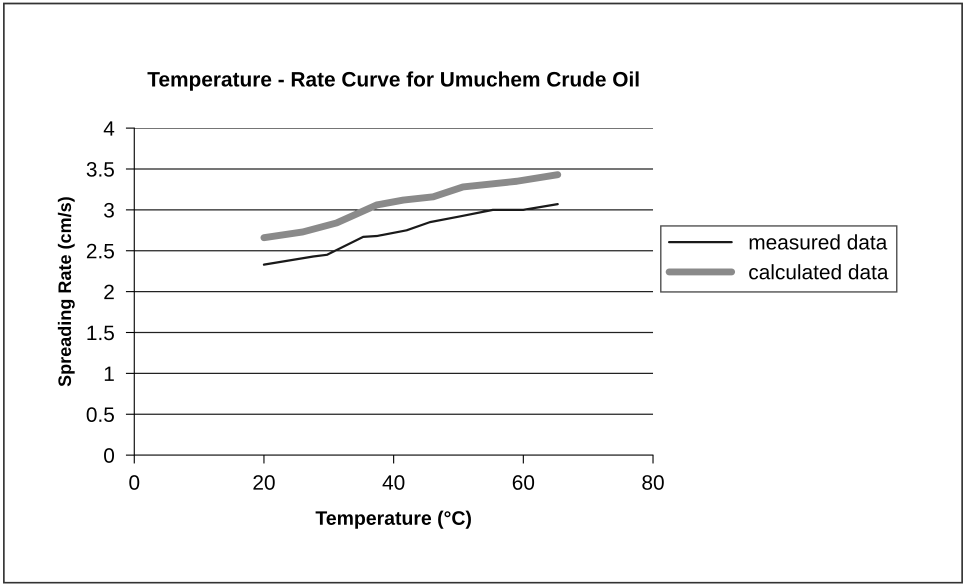 Image resolution: width=966 pixels, height=585 pixels. What do you see at coordinates (393, 519) in the screenshot?
I see `x-axis-title: Temperature (°C)` at bounding box center [393, 519].